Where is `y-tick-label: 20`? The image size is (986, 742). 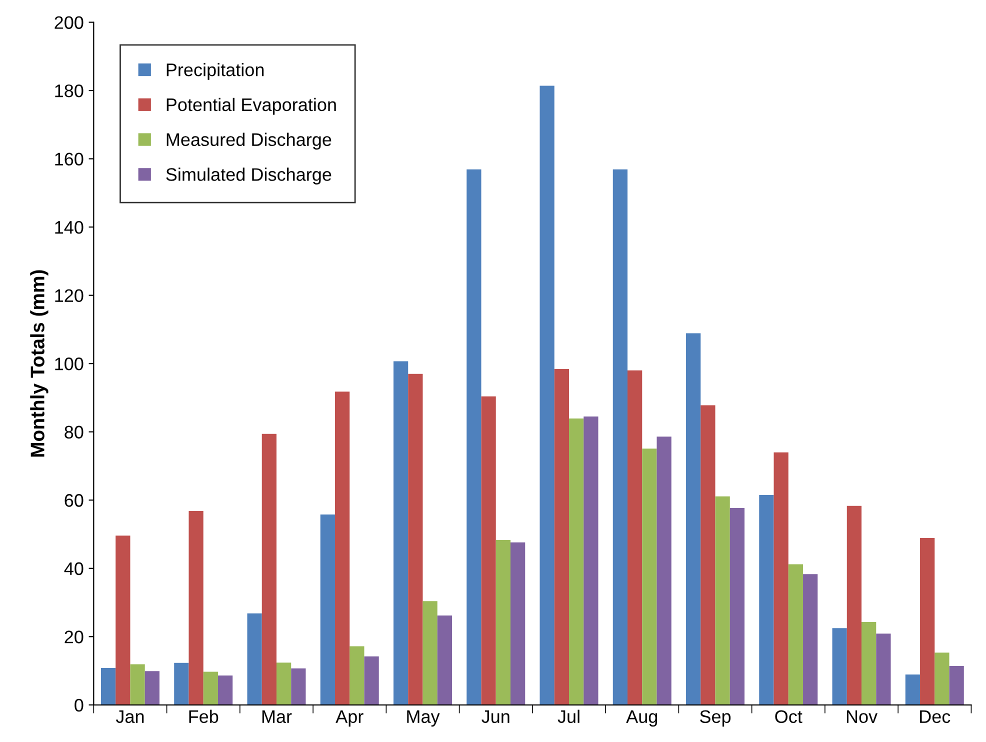 y-tick-label: 20 is located at coordinates (74, 637).